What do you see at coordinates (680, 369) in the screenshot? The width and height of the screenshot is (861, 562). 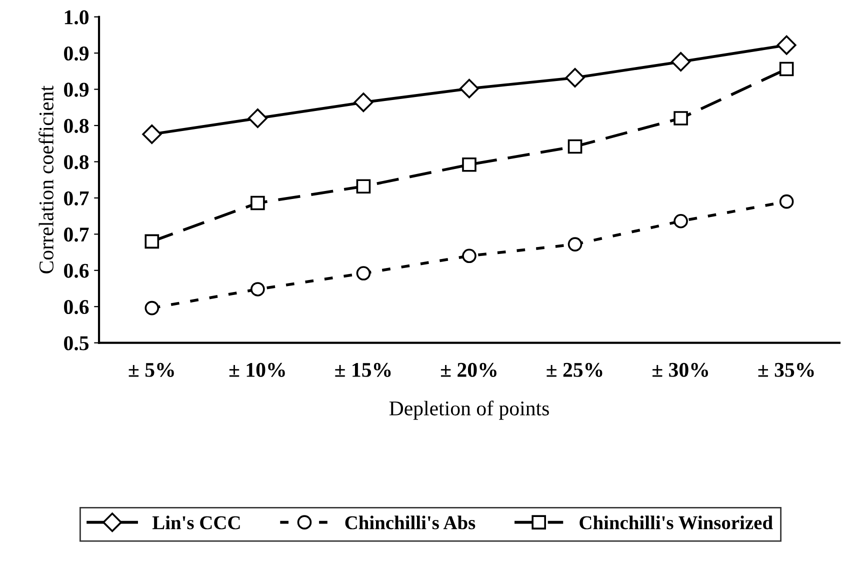 I see `x-tick-label: ± 30%` at bounding box center [680, 369].